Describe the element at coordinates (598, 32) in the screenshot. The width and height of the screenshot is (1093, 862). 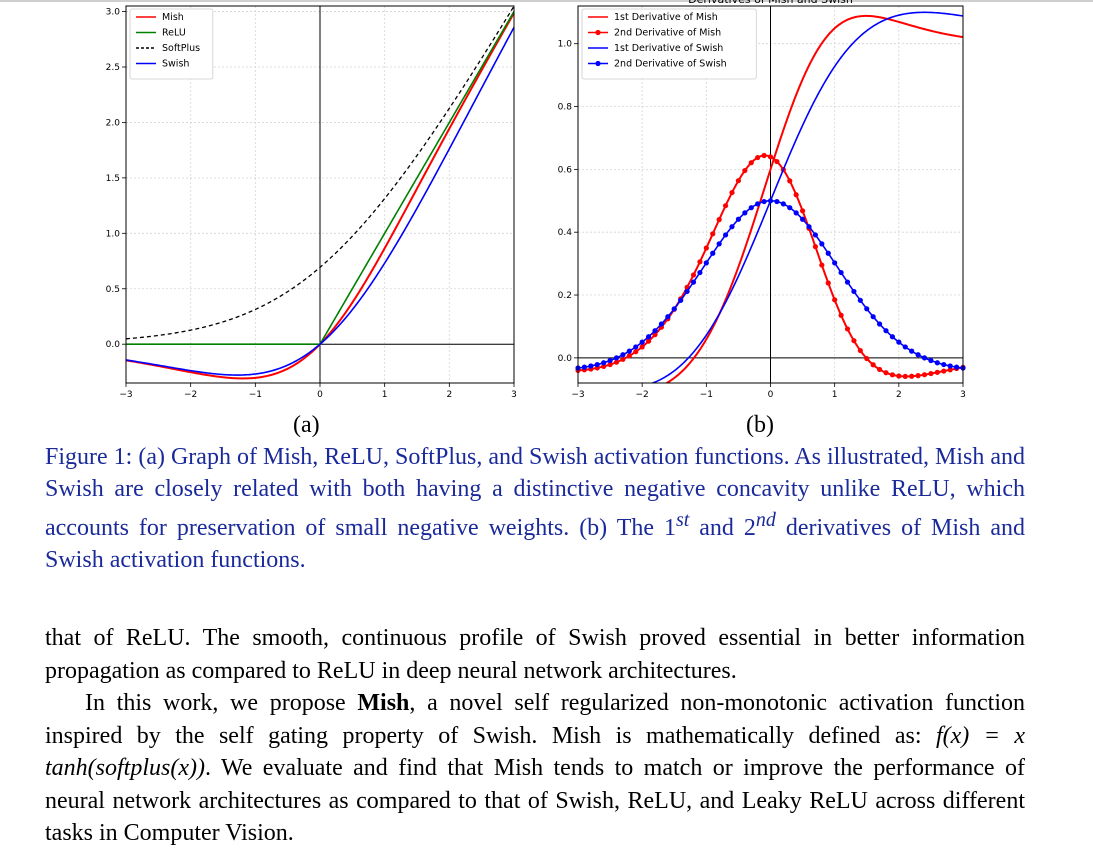
I see `legend-marker-2nd-derivative-of-mish` at that location.